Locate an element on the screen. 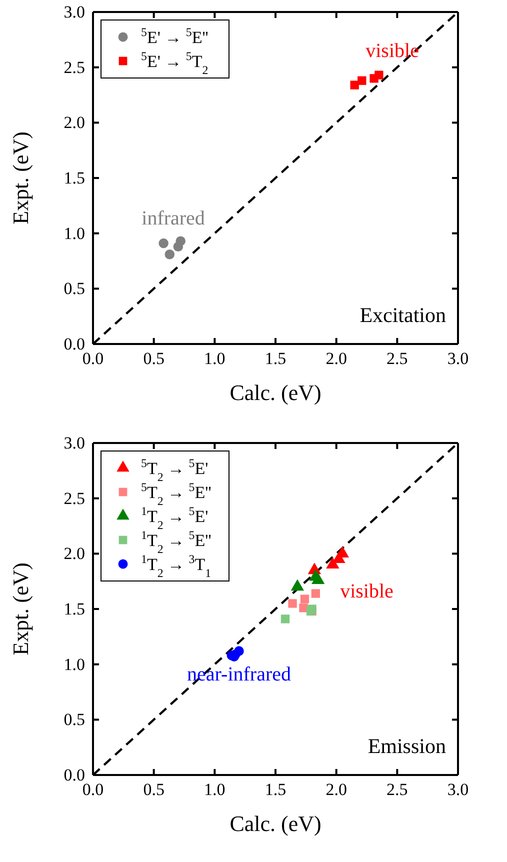  annotation: near-infrared is located at coordinates (239, 674).